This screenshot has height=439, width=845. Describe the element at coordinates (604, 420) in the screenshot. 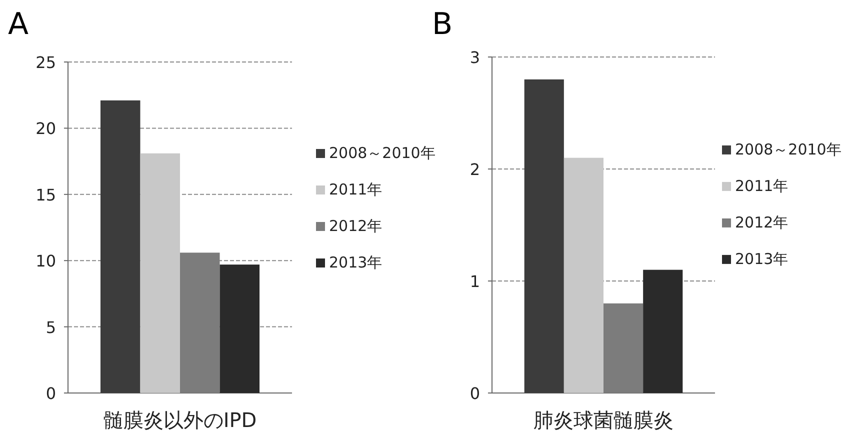

I see `x-tick-label: 肺炎球菌髄膜炎` at that location.